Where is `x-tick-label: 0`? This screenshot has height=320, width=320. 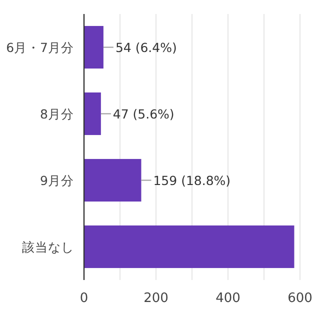
x-tick-label: 0 is located at coordinates (84, 298).